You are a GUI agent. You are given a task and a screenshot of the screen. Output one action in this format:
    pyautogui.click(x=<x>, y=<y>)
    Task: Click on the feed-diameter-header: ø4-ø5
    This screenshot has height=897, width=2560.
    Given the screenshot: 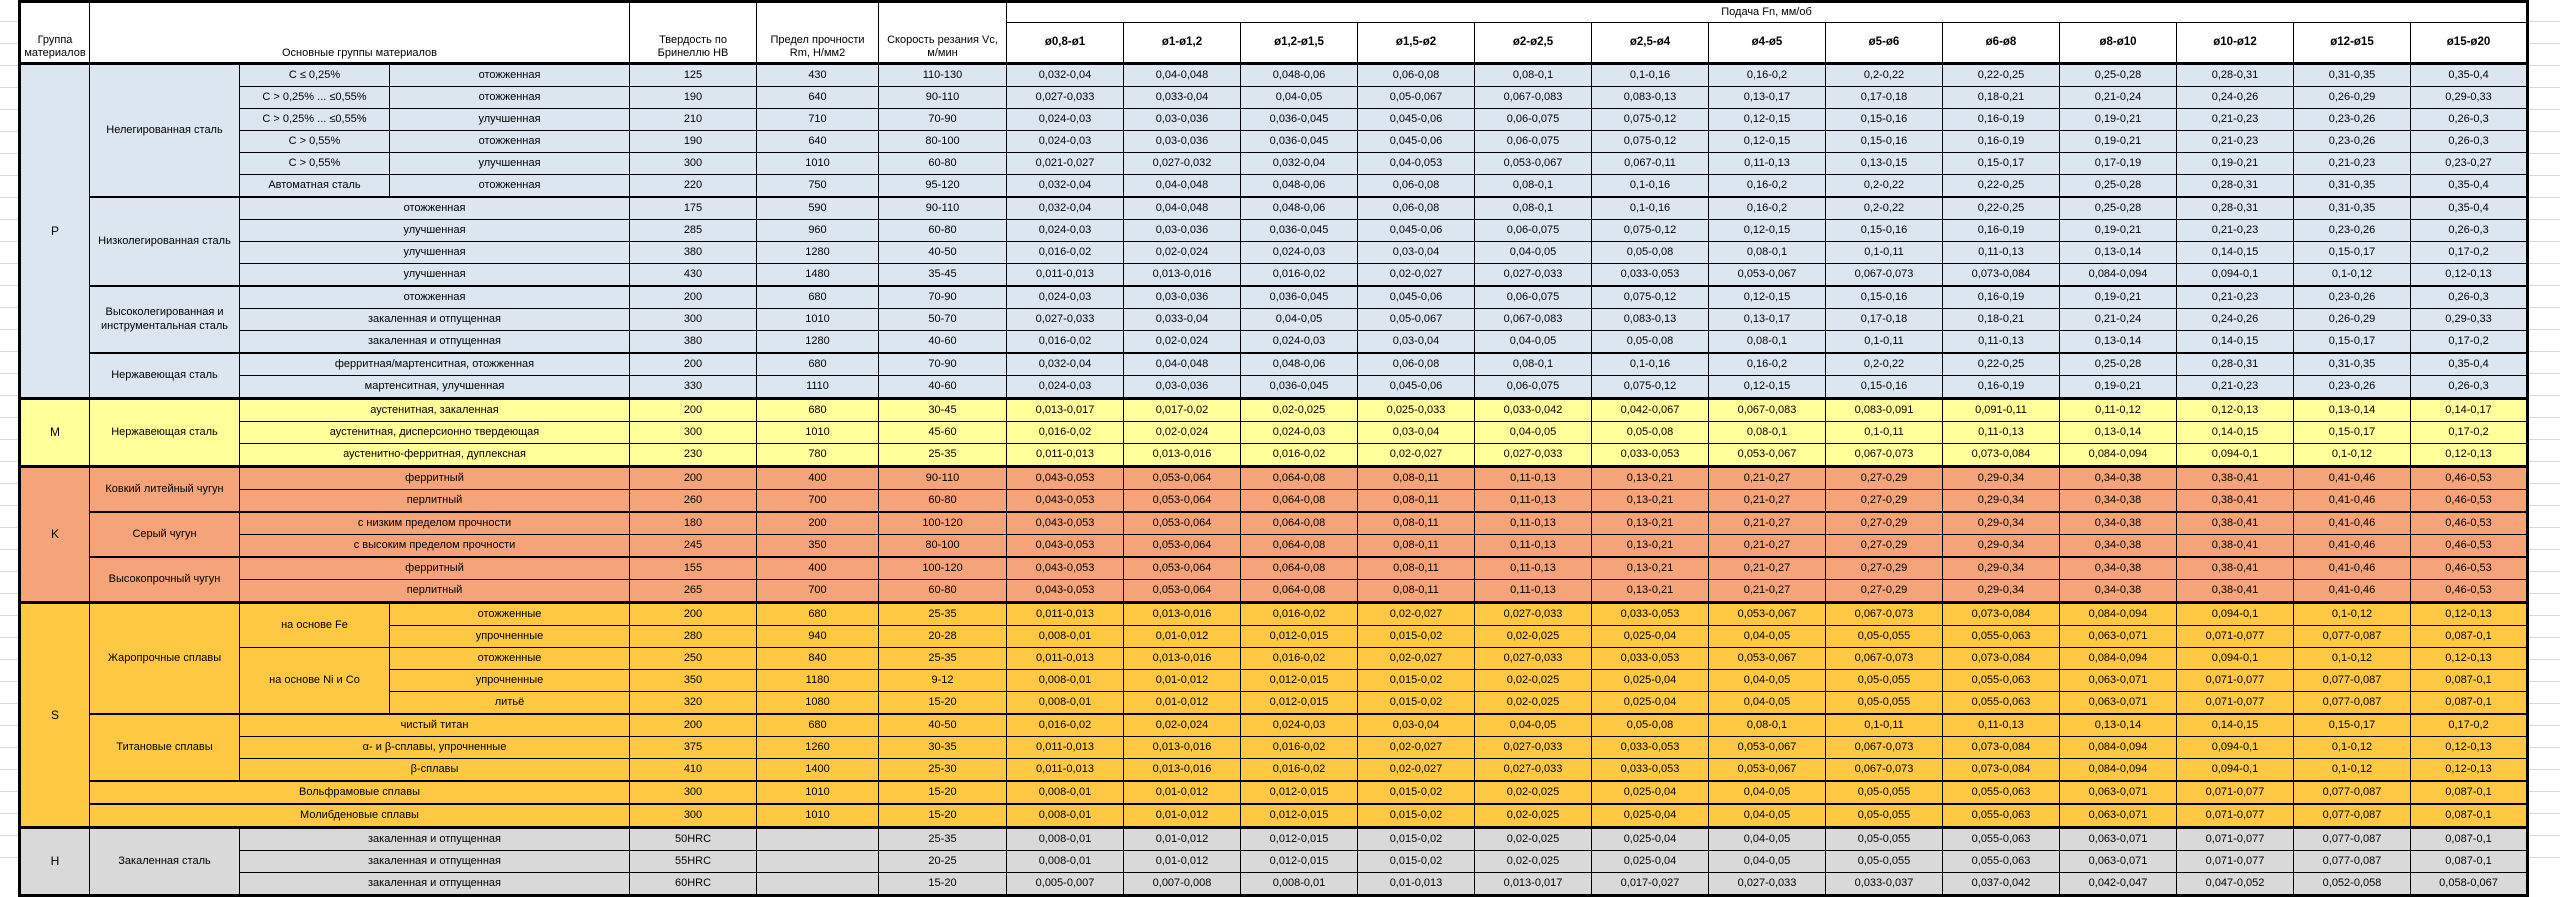 What is the action you would take?
    pyautogui.click(x=1767, y=43)
    